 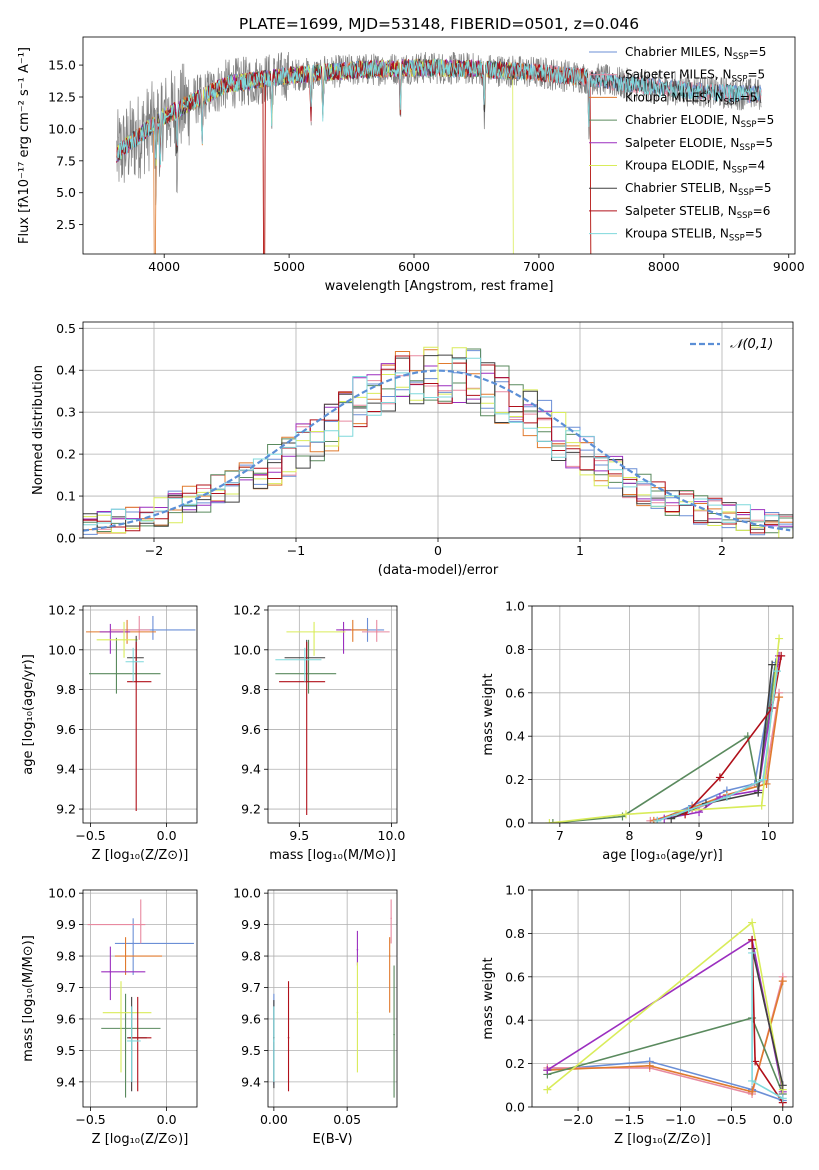 What do you see at coordinates (733, 735) in the screenshot?
I see `series-salpeter_stelib` at bounding box center [733, 735].